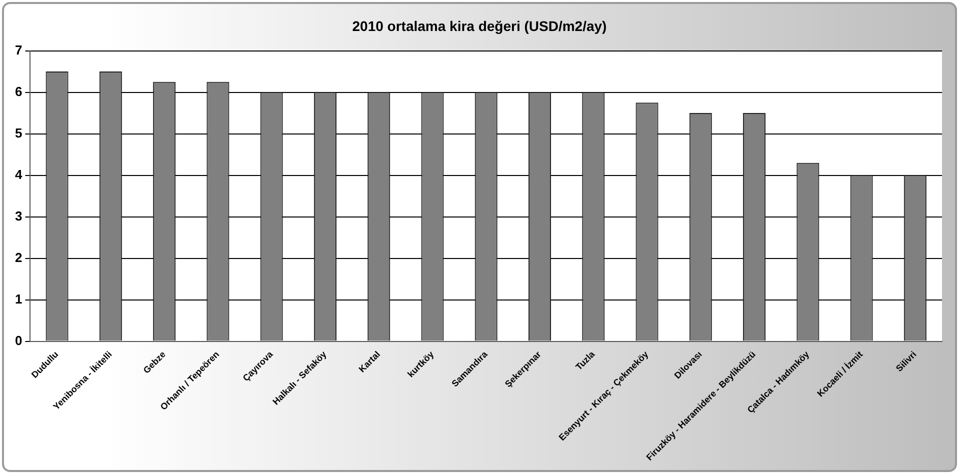 The width and height of the screenshot is (959, 474). What do you see at coordinates (18, 298) in the screenshot?
I see `y-tick-label: 1` at bounding box center [18, 298].